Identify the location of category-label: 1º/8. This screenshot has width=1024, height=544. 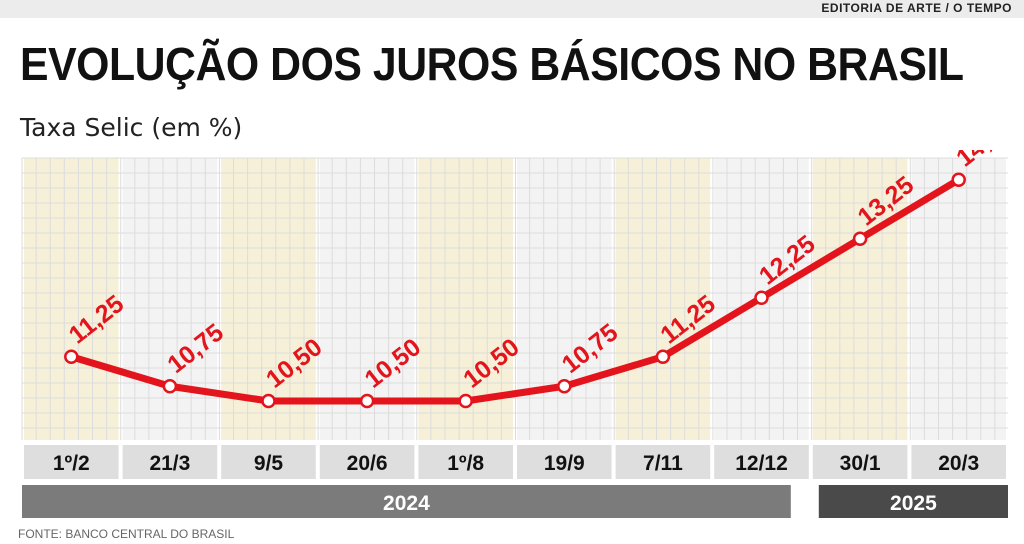
(465, 463).